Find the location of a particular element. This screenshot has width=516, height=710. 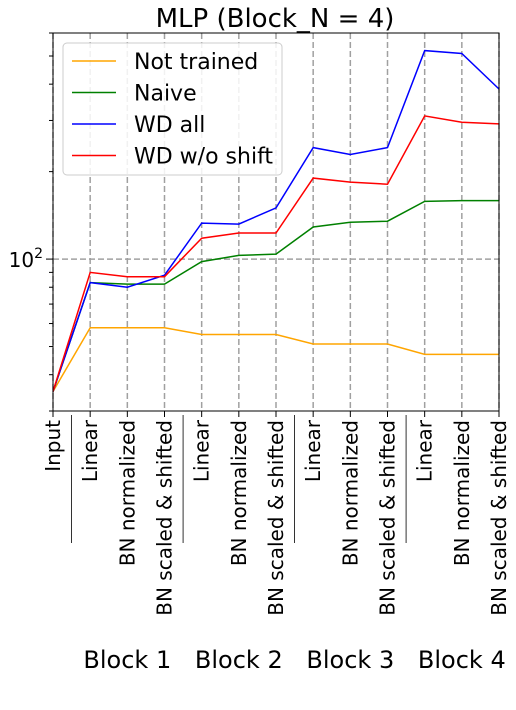

group-label: Block 2 is located at coordinates (239, 660).